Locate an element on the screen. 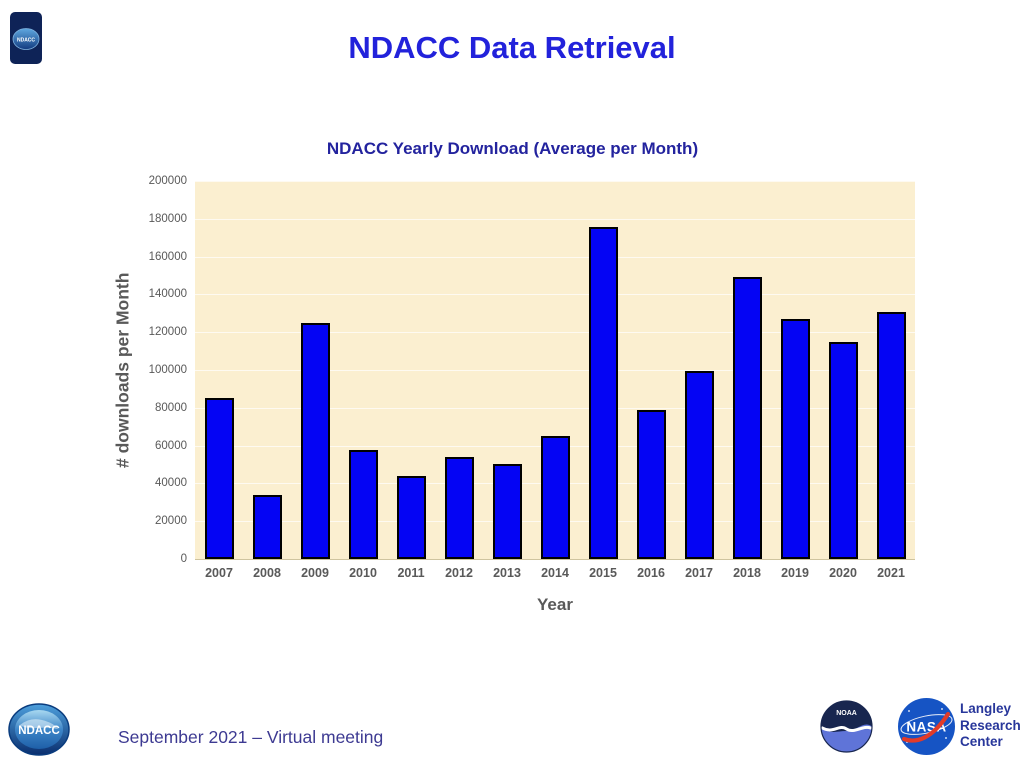 The width and height of the screenshot is (1024, 768). x-axis-title: Year is located at coordinates (555, 604).